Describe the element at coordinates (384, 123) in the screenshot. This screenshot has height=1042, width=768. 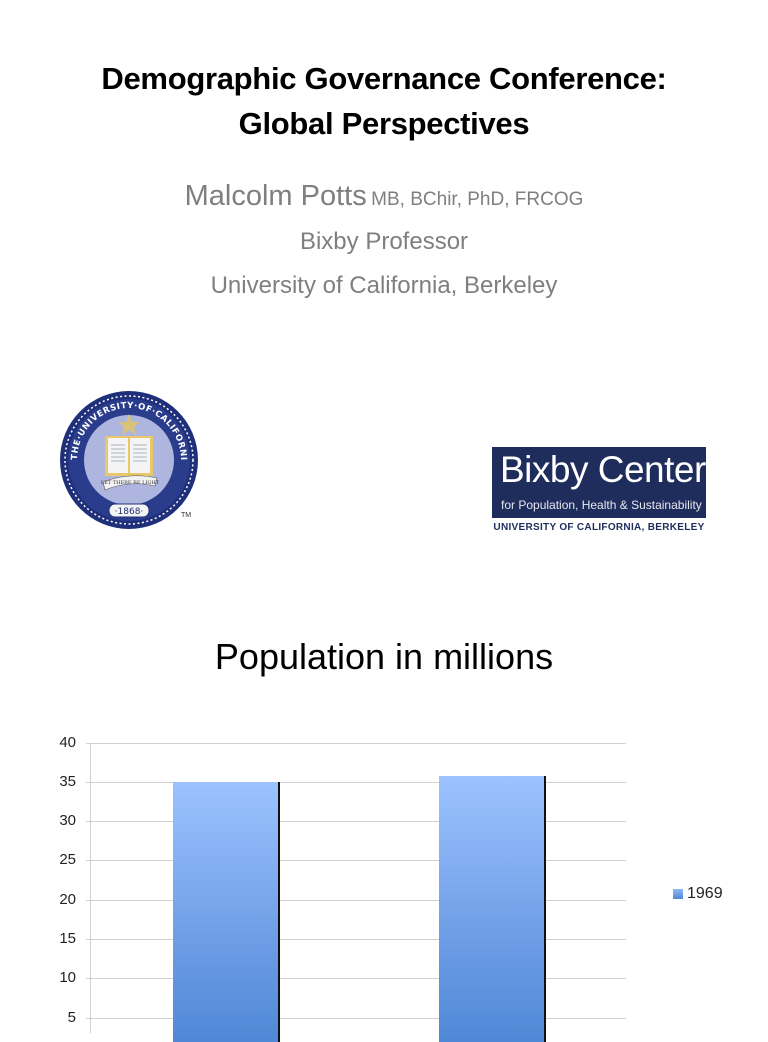
I see `title-line-2: Global Perspectives` at that location.